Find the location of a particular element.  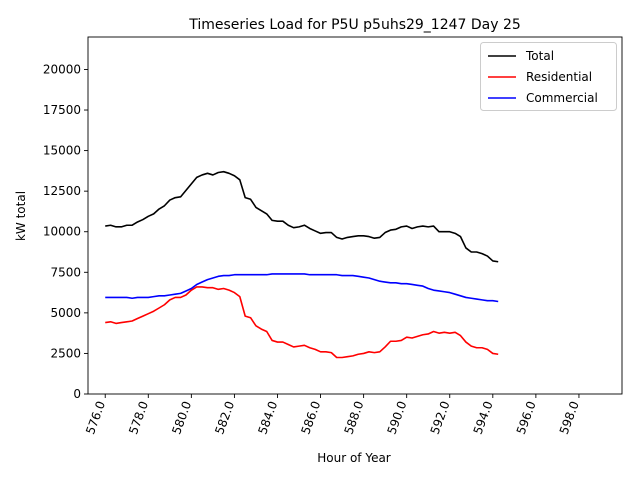

y-tick-label: 17500 is located at coordinates (62, 110).